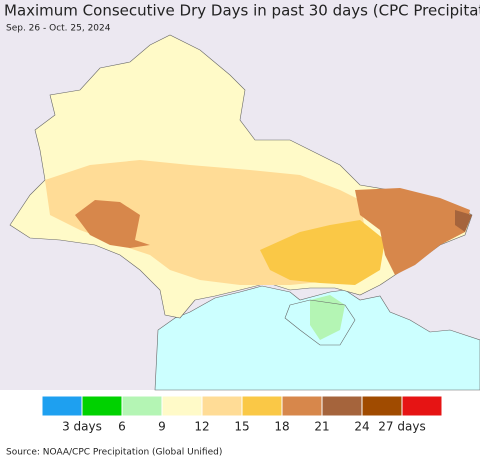 The width and height of the screenshot is (480, 464). Describe the element at coordinates (321, 427) in the screenshot. I see `legend-label: 21` at that location.